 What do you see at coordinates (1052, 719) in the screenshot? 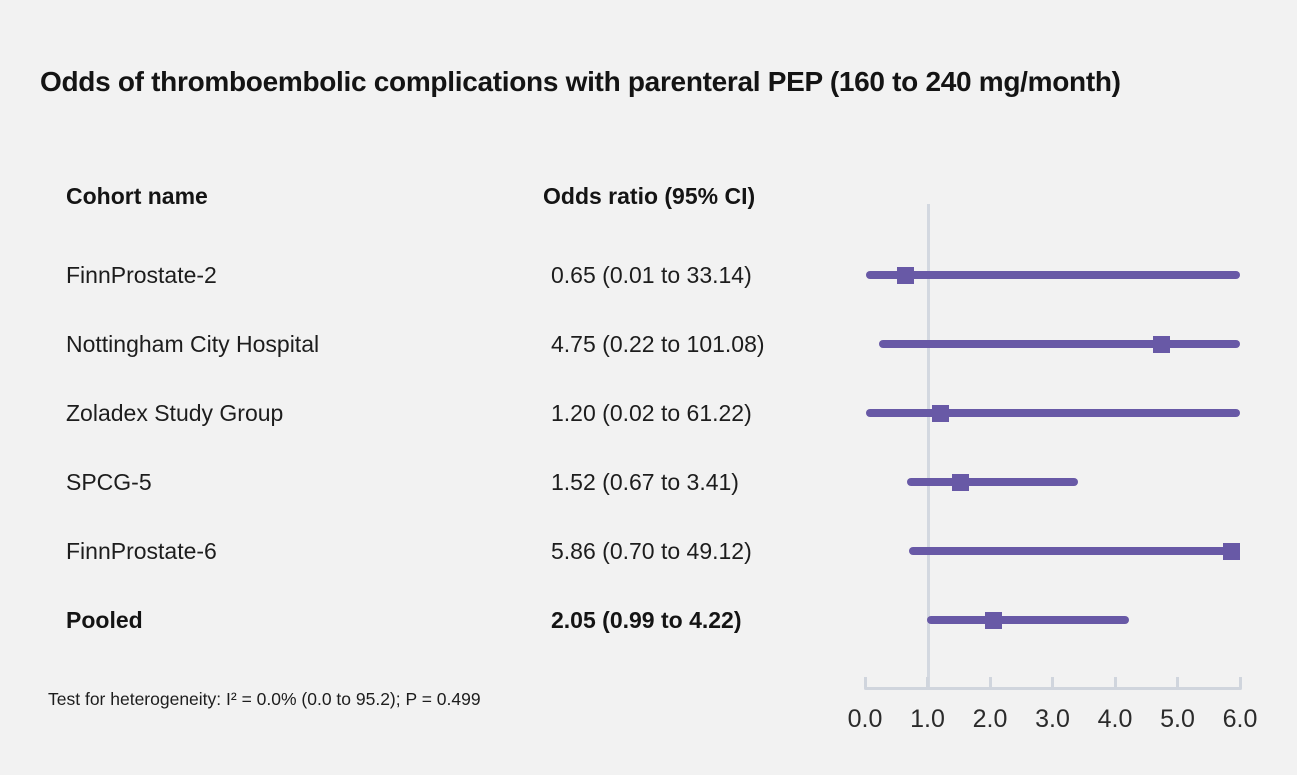
I see `axis-tick-label: 3.0` at bounding box center [1052, 719].